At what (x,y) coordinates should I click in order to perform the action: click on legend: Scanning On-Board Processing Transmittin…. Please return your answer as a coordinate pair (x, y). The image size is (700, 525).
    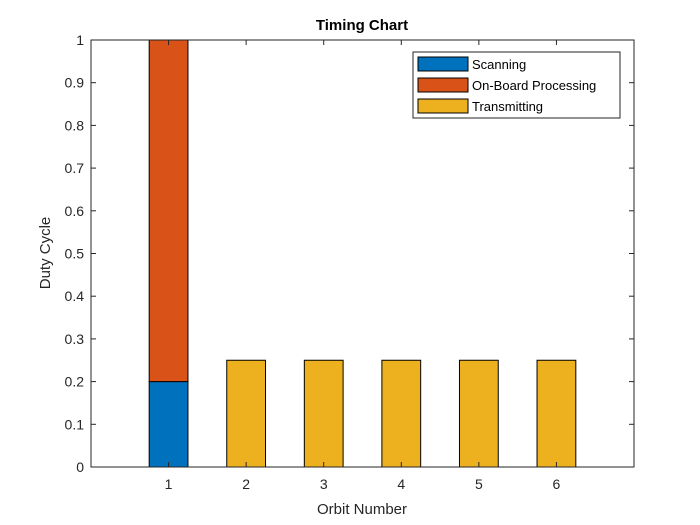
    Looking at the image, I should click on (516, 85).